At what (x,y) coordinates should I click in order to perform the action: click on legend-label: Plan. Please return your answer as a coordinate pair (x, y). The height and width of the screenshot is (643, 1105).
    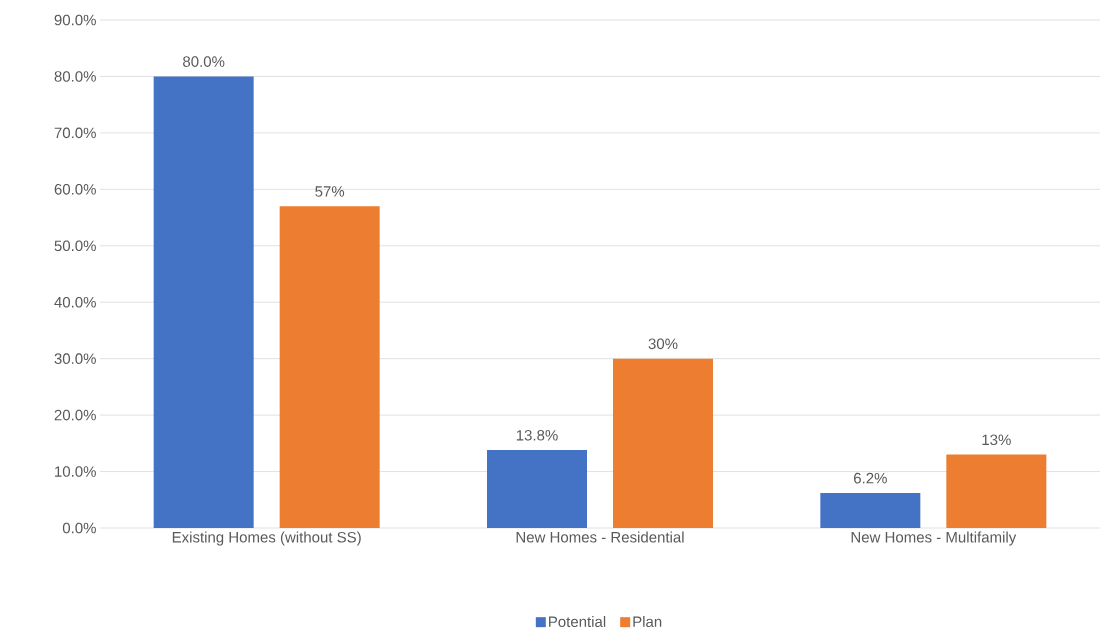
    Looking at the image, I should click on (647, 621).